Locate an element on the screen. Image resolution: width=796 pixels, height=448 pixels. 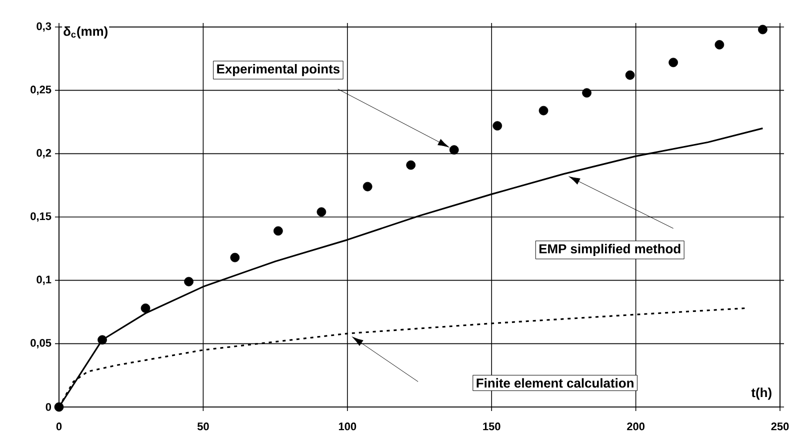
x-tick-label: 100 is located at coordinates (347, 426).